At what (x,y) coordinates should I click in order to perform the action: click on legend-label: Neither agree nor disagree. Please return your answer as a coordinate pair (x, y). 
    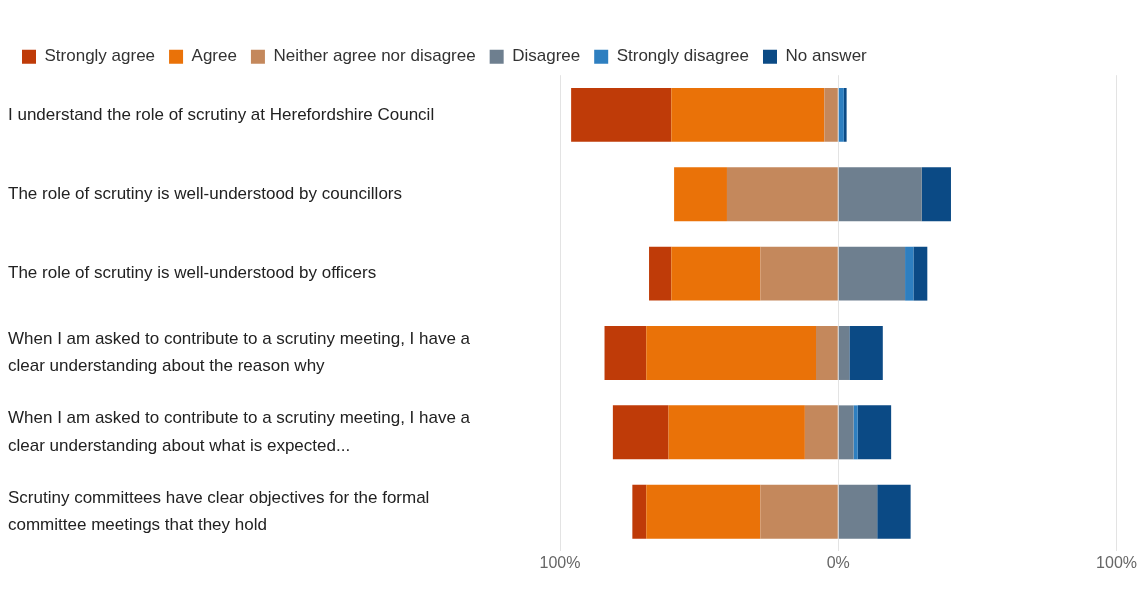
    Looking at the image, I should click on (374, 56).